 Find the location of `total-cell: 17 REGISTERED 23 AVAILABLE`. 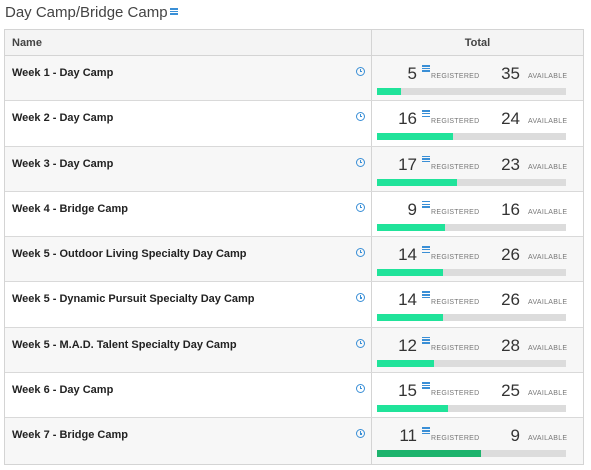

total-cell: 17 REGISTERED 23 AVAILABLE is located at coordinates (477, 169).